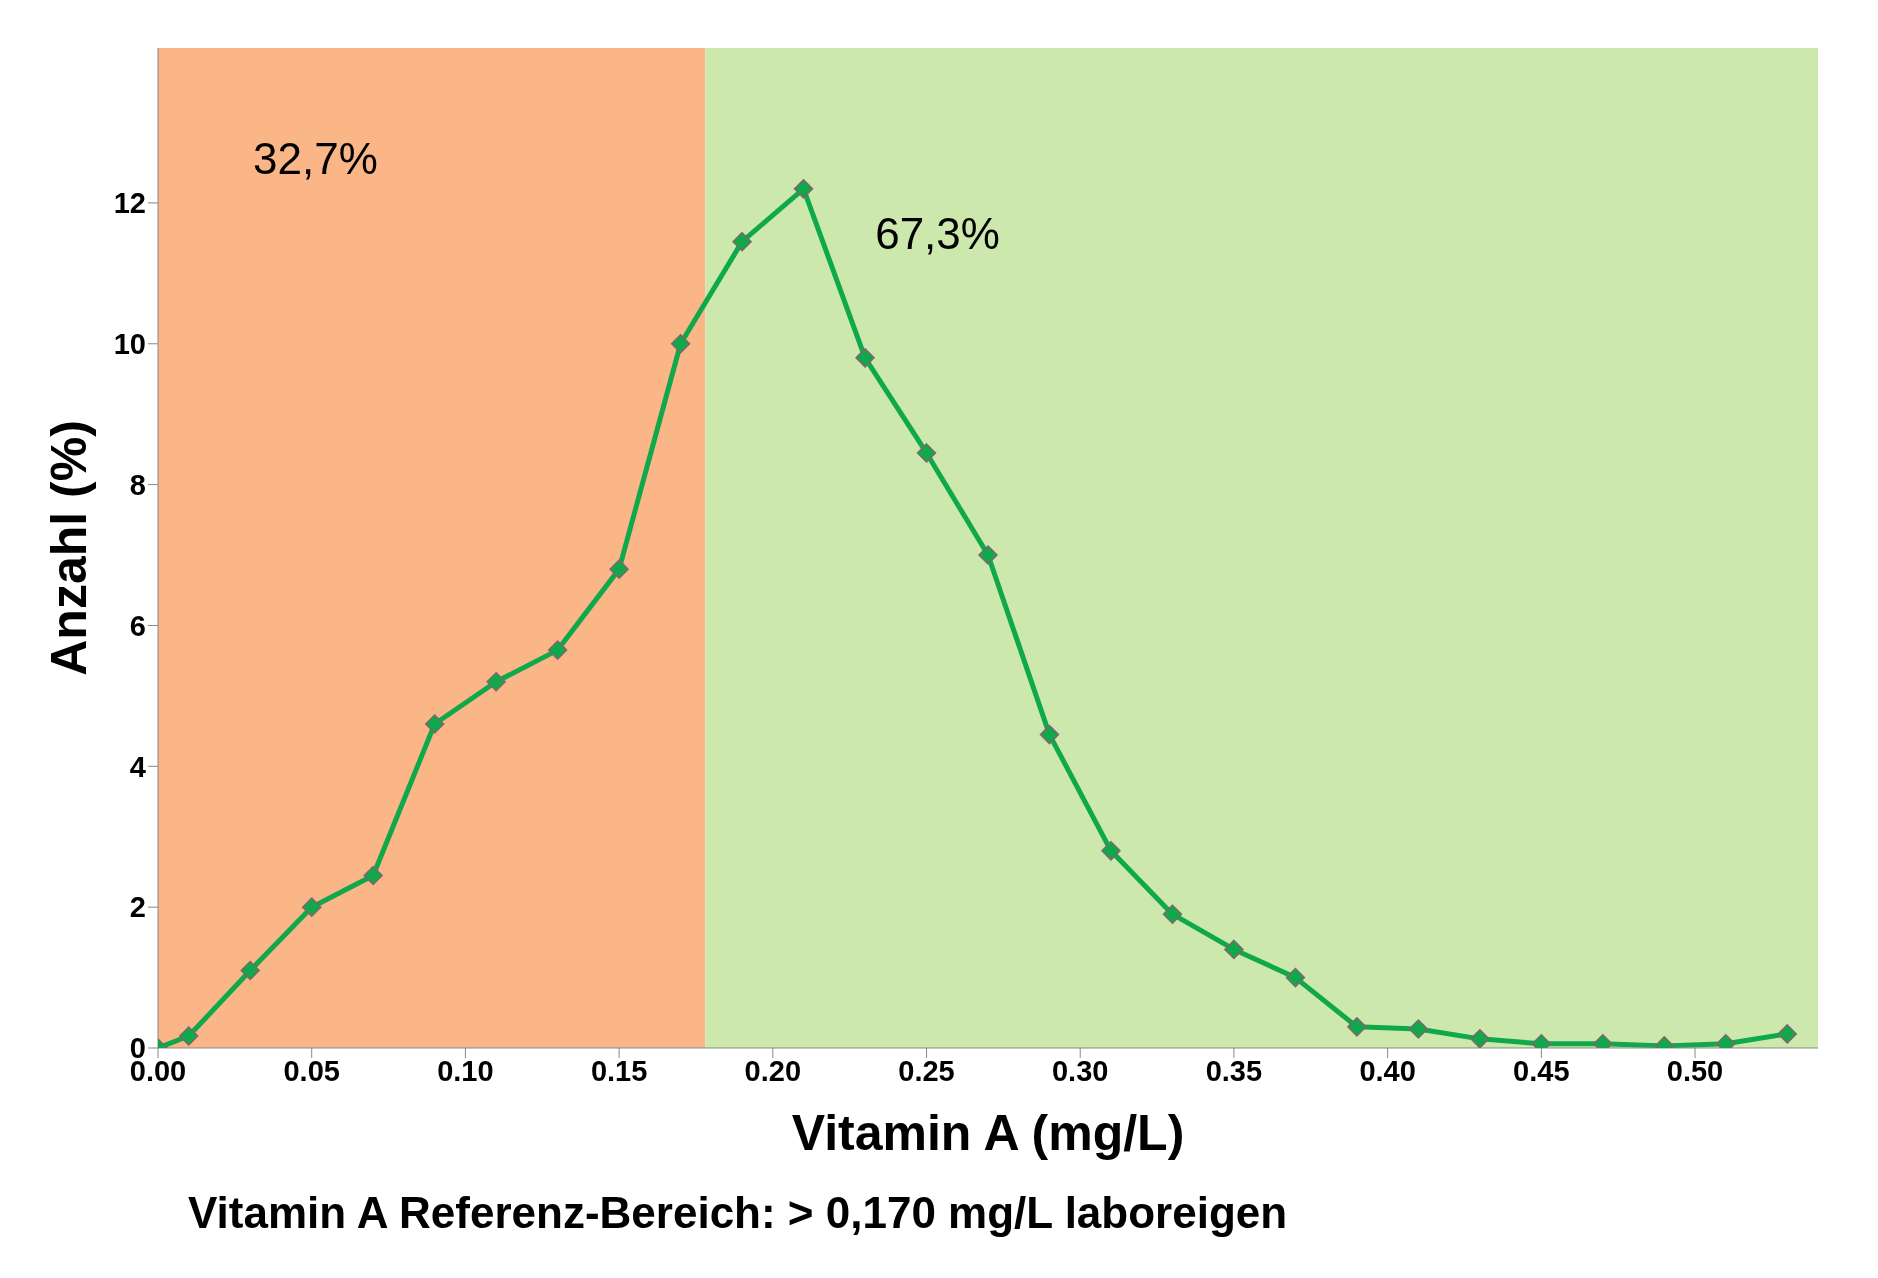  What do you see at coordinates (926, 1070) in the screenshot?
I see `x-tick-label: 0.25` at bounding box center [926, 1070].